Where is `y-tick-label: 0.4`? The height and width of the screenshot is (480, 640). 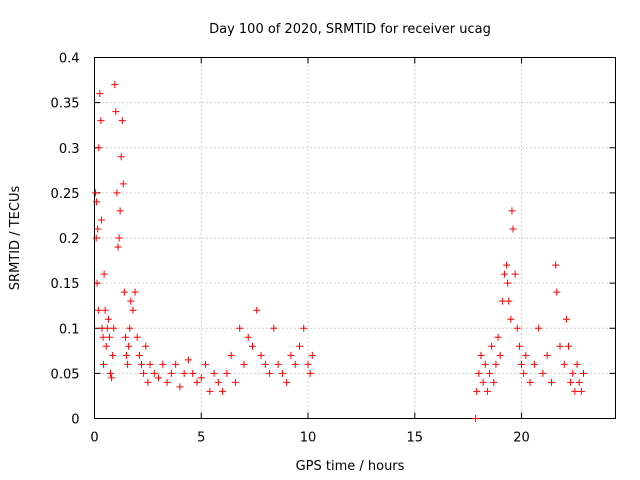
y-tick-label: 0.4 is located at coordinates (69, 59).